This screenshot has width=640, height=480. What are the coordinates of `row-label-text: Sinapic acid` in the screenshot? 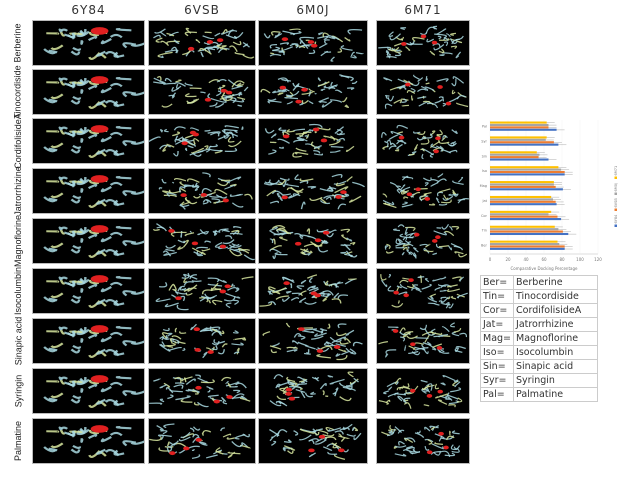 It's located at (18, 341).